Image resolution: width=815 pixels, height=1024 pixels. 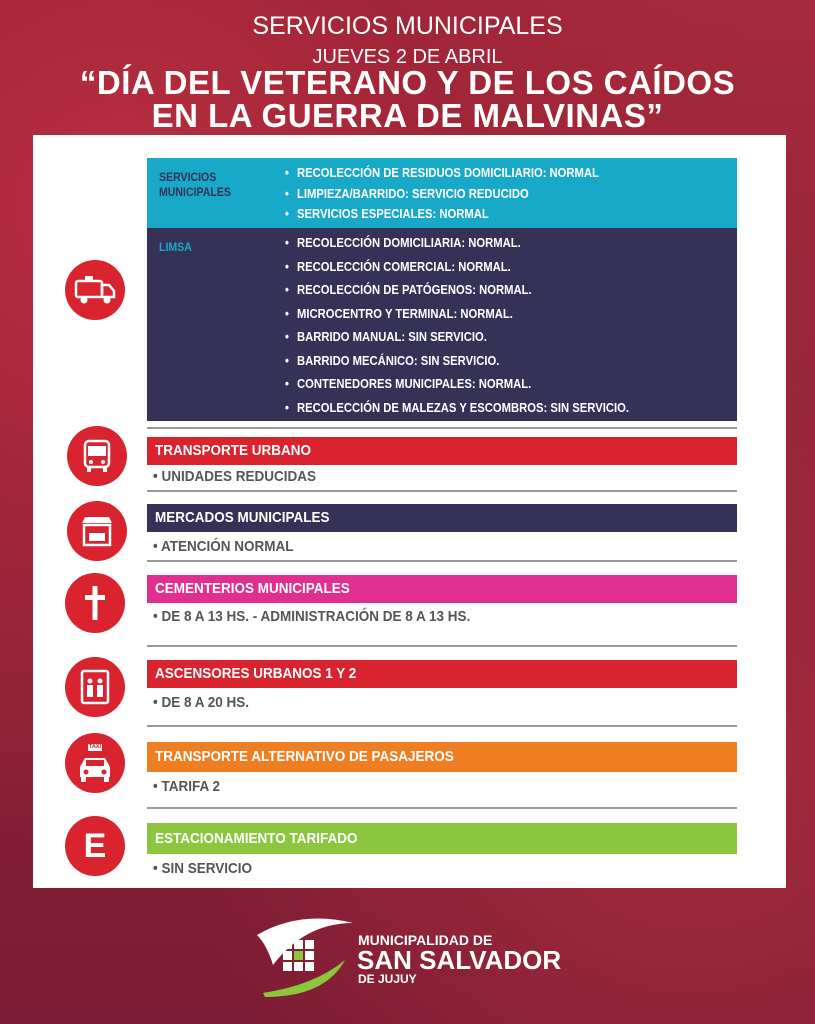 I want to click on parking-e-icon: E, so click(x=95, y=846).